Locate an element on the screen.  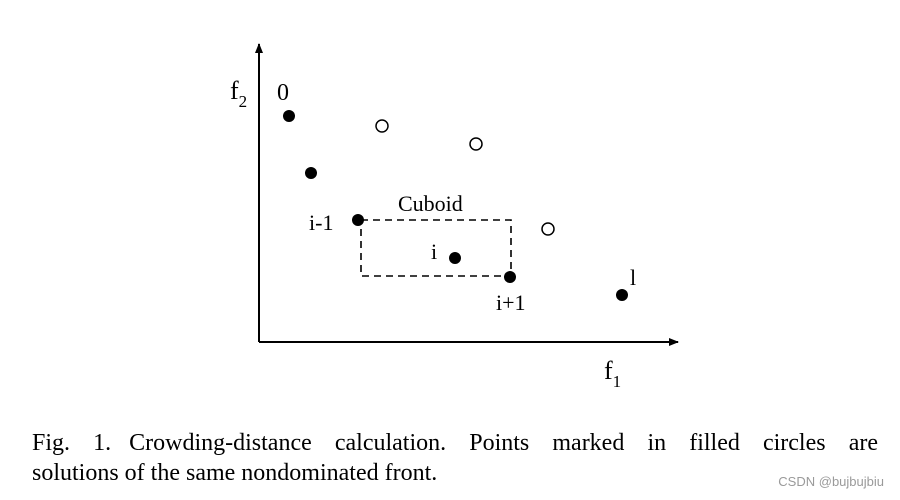
figure-number: Fig. 1. is located at coordinates (72, 443).